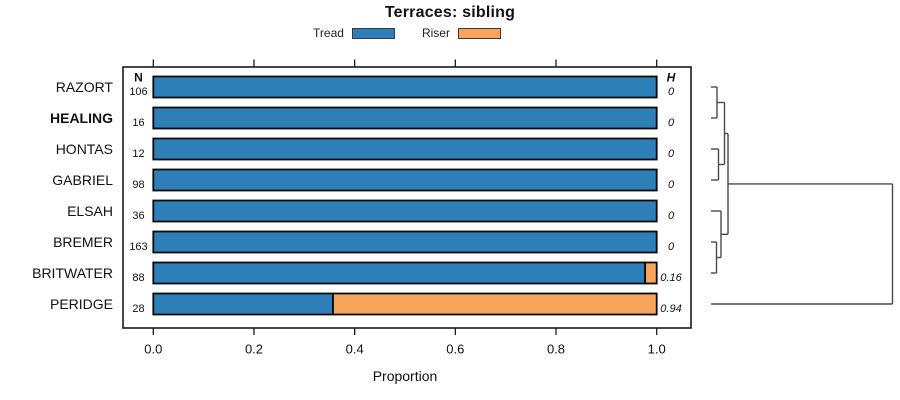 Image resolution: width=900 pixels, height=400 pixels. Describe the element at coordinates (450, 12) in the screenshot. I see `chart-title: Terraces: sibling` at that location.